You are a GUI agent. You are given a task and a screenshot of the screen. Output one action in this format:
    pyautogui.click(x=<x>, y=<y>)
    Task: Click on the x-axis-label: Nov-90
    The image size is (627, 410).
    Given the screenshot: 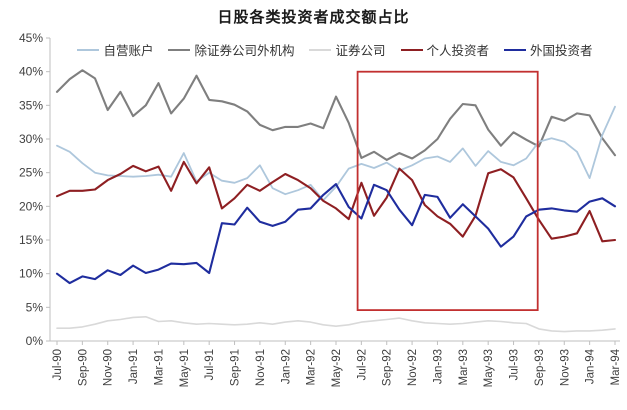 What is the action you would take?
    pyautogui.click(x=109, y=367)
    